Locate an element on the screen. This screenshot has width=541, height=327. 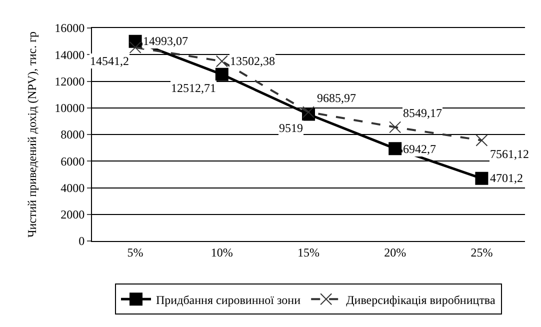
y-tick-label: 10000 is located at coordinates (69, 108).